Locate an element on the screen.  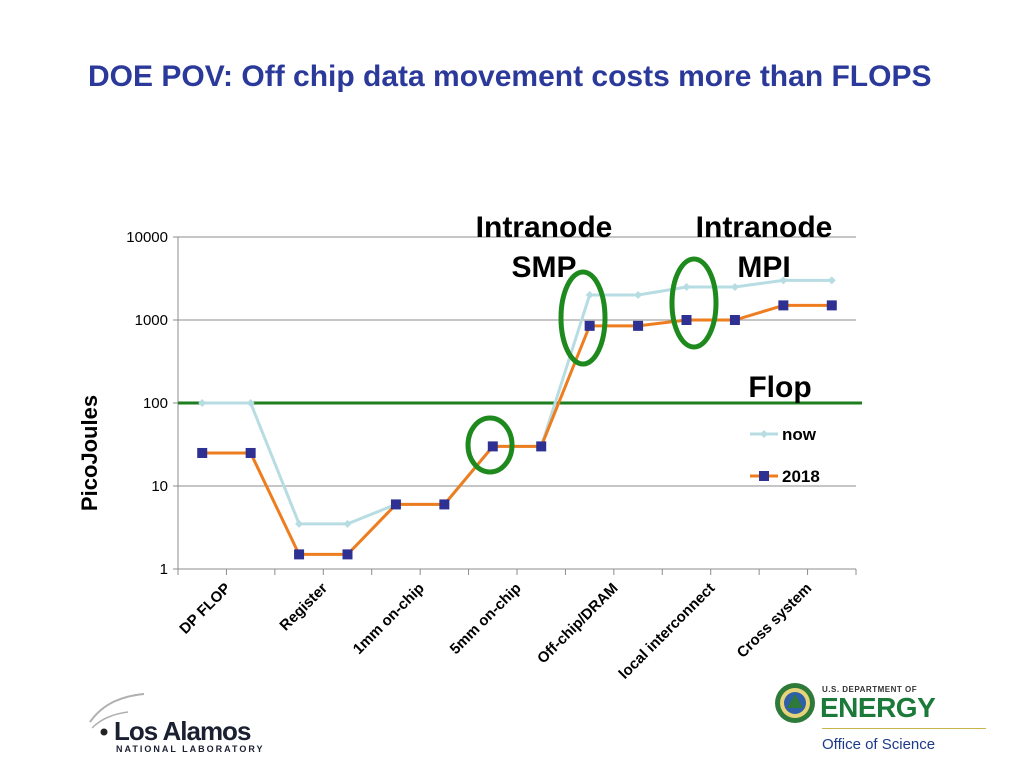
y-axis-label: PicoJoules is located at coordinates (89, 453).